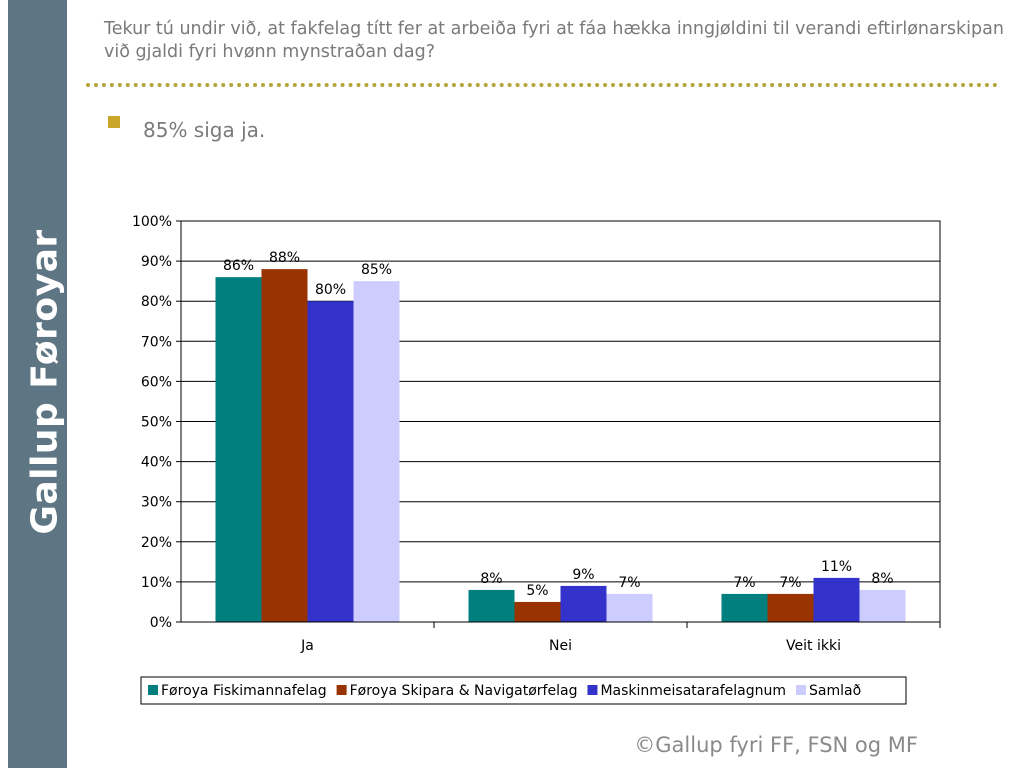 The width and height of the screenshot is (1024, 768). Describe the element at coordinates (376, 270) in the screenshot. I see `data-label: 85%` at that location.